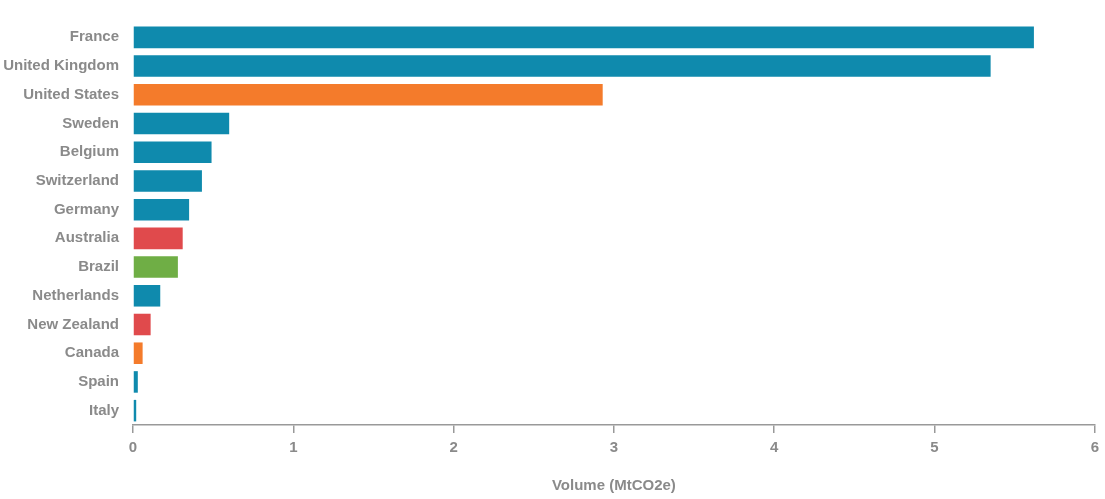 This screenshot has width=1105, height=499. I want to click on y-tick-label: Sweden, so click(90, 122).